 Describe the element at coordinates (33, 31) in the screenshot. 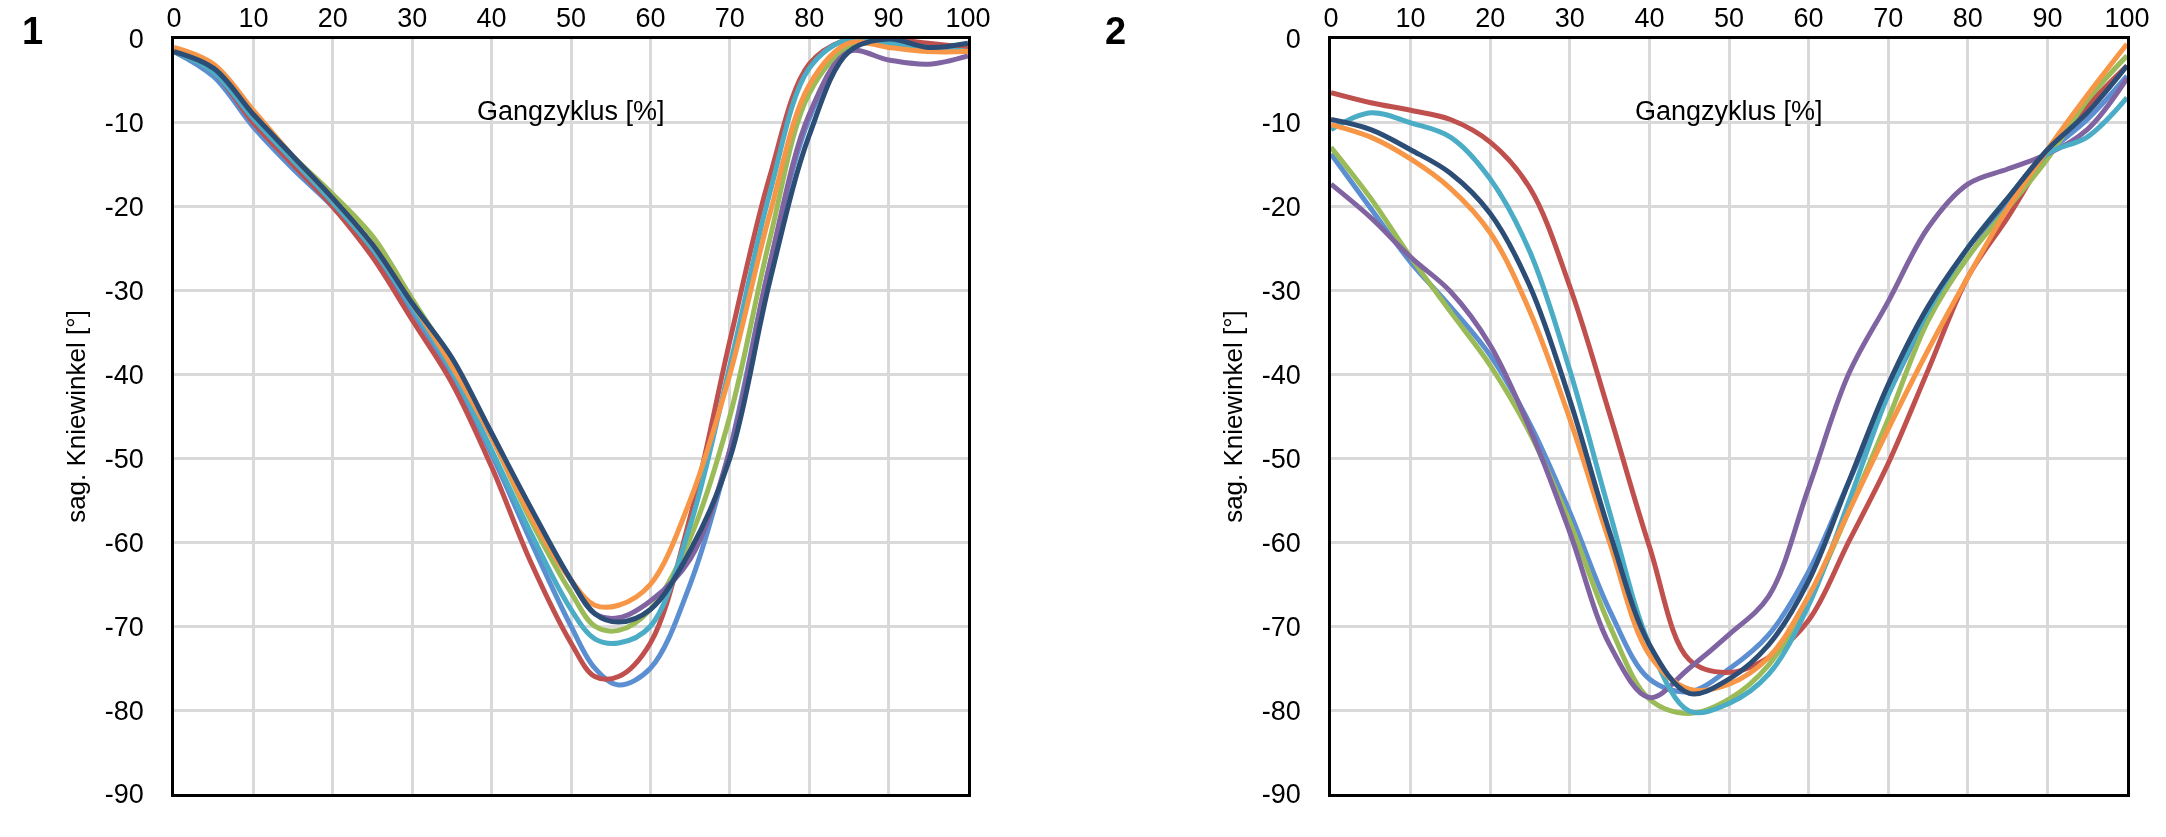

I see `chart-title: 1` at that location.